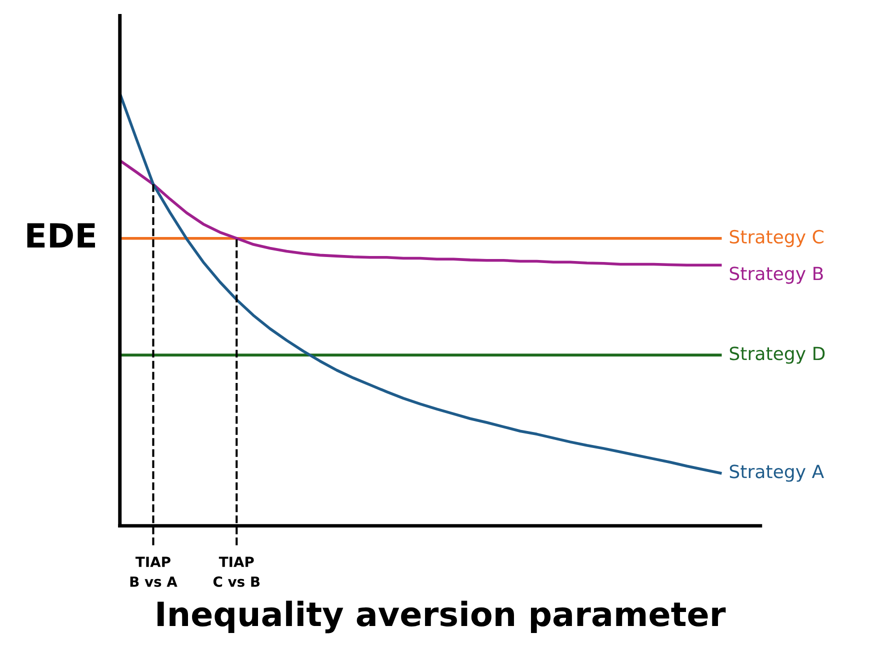 This screenshot has width=875, height=654. I want to click on y-axis-title: EDE, so click(61, 235).